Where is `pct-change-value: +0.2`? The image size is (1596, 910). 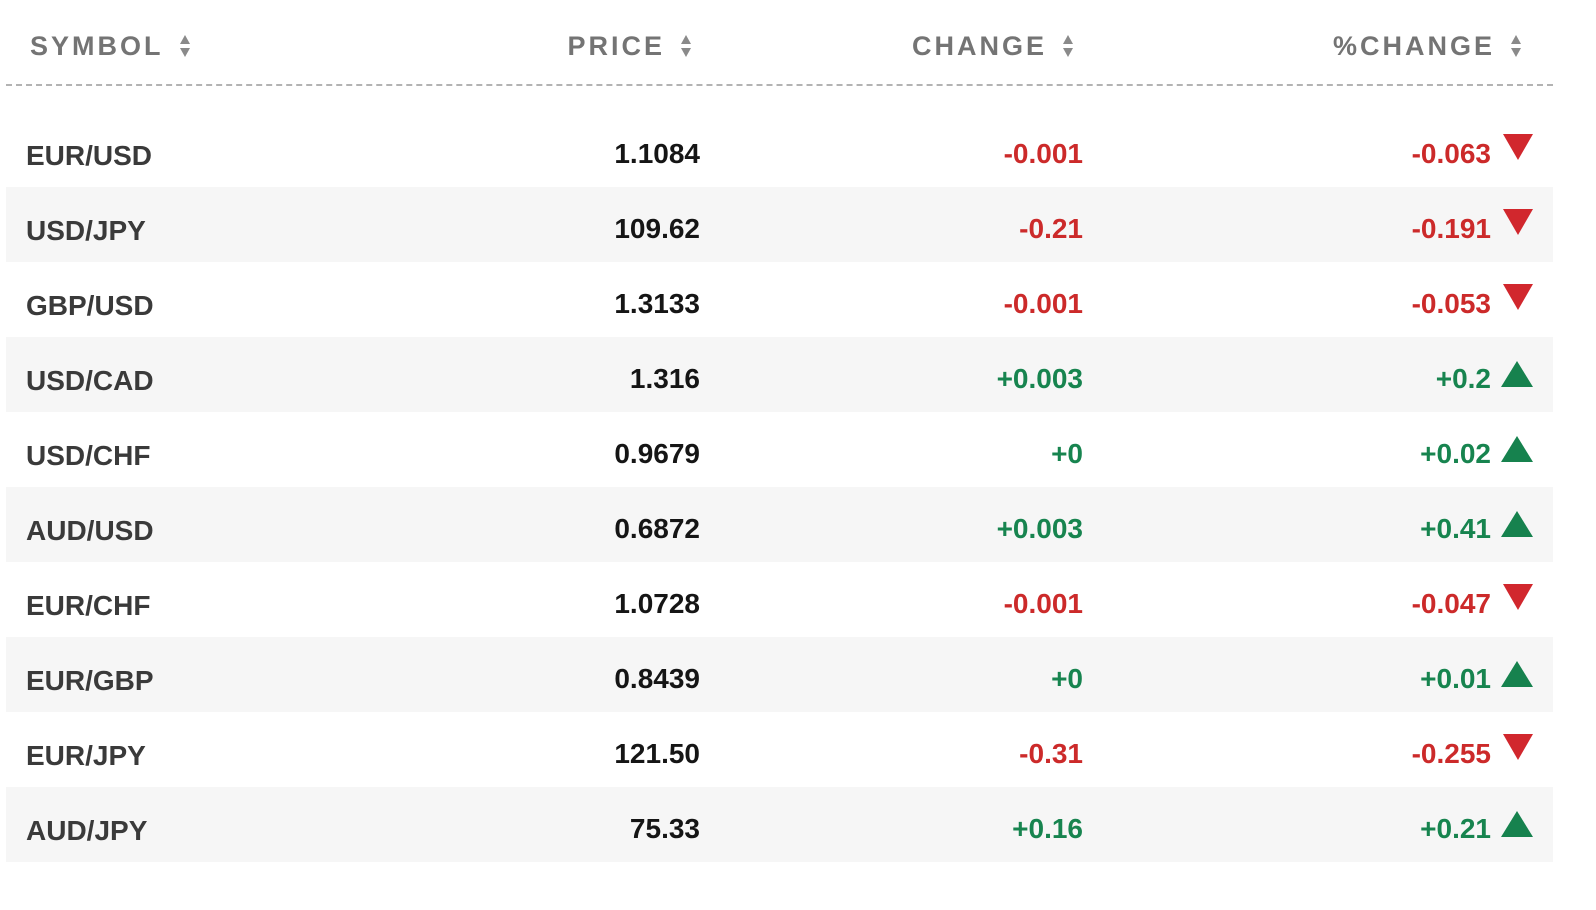 pct-change-value: +0.2 is located at coordinates (1463, 378).